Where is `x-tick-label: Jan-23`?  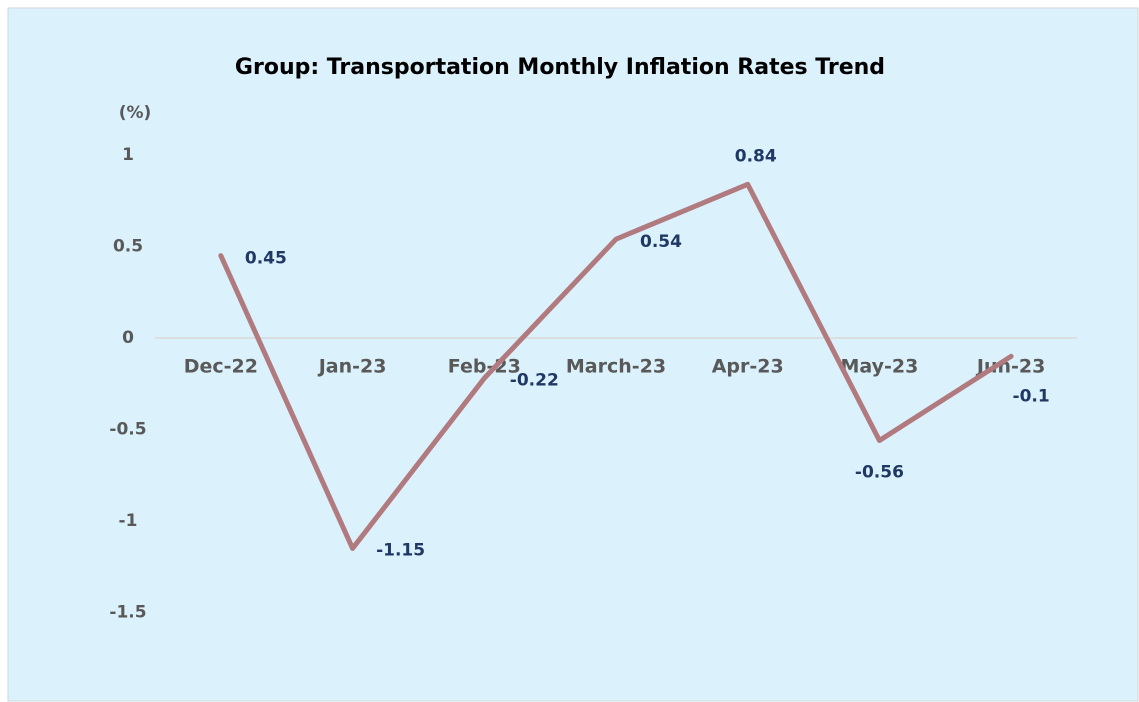
x-tick-label: Jan-23 is located at coordinates (352, 367).